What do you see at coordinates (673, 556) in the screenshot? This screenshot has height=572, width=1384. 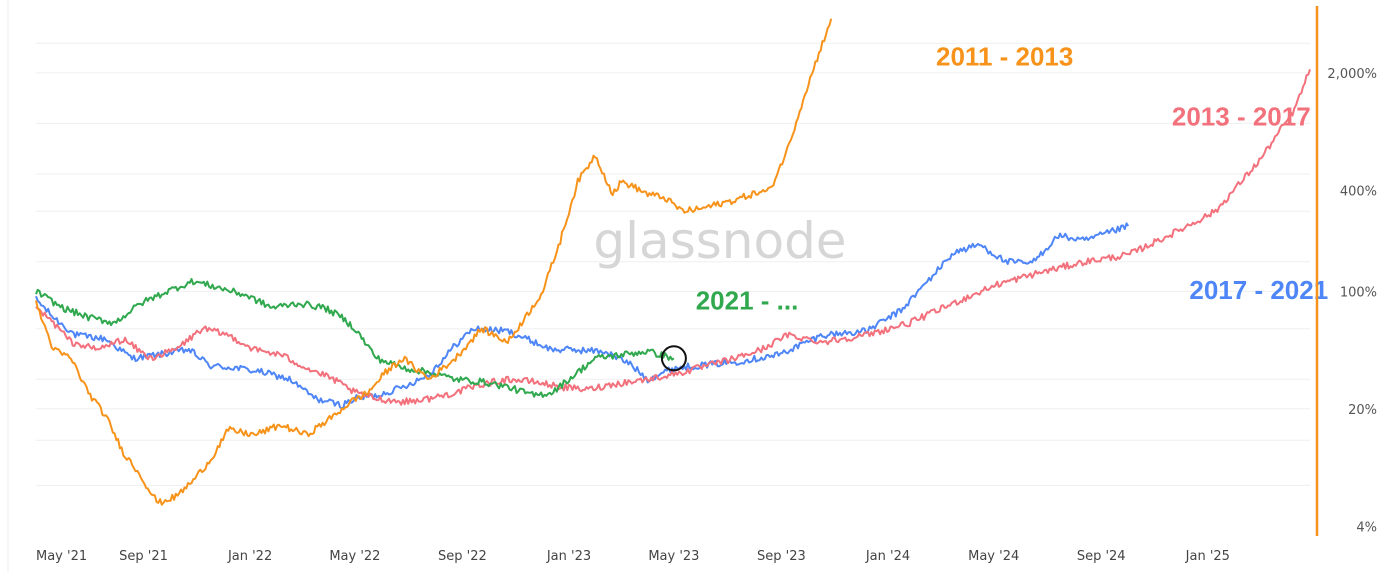 I see `x-tick-label-6: May '23` at bounding box center [673, 556].